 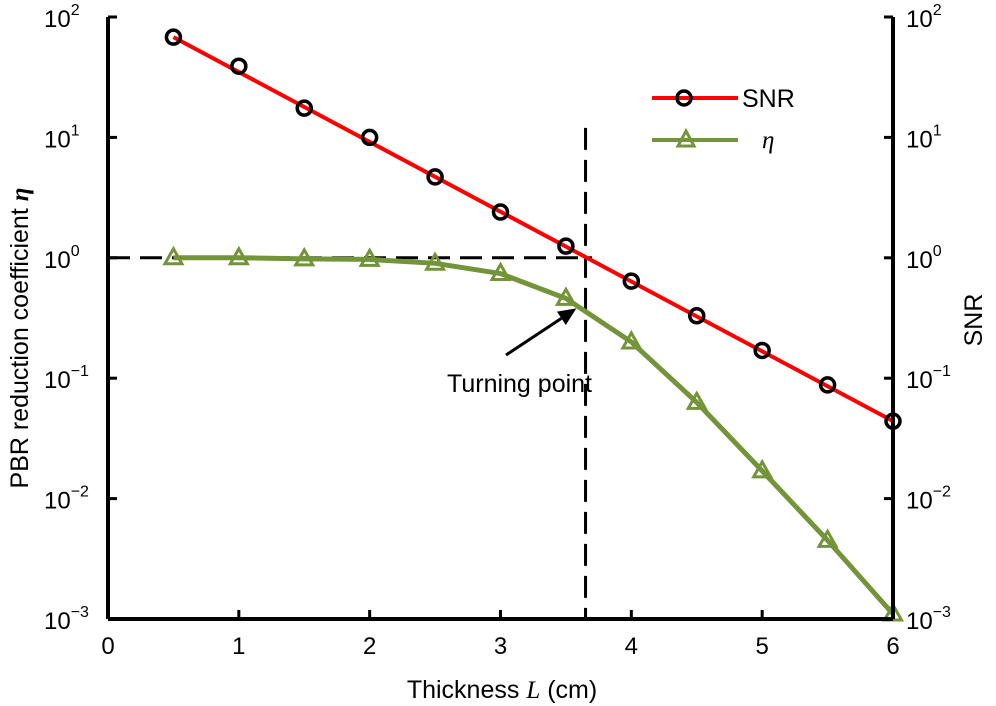 I want to click on y-tick-label-right: 10⁻¹, so click(x=928, y=378).